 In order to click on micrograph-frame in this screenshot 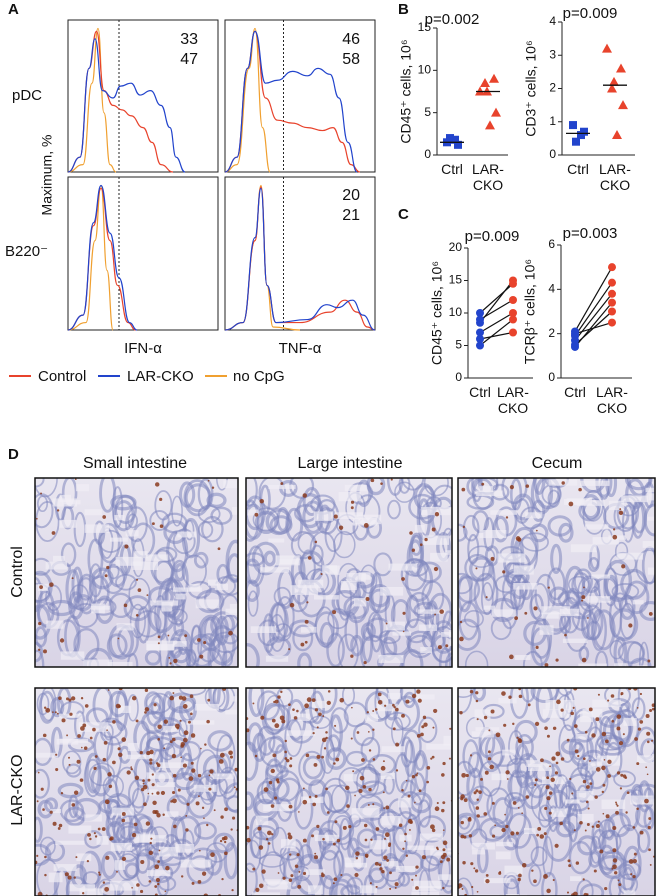, I will do `click(349, 572)`.